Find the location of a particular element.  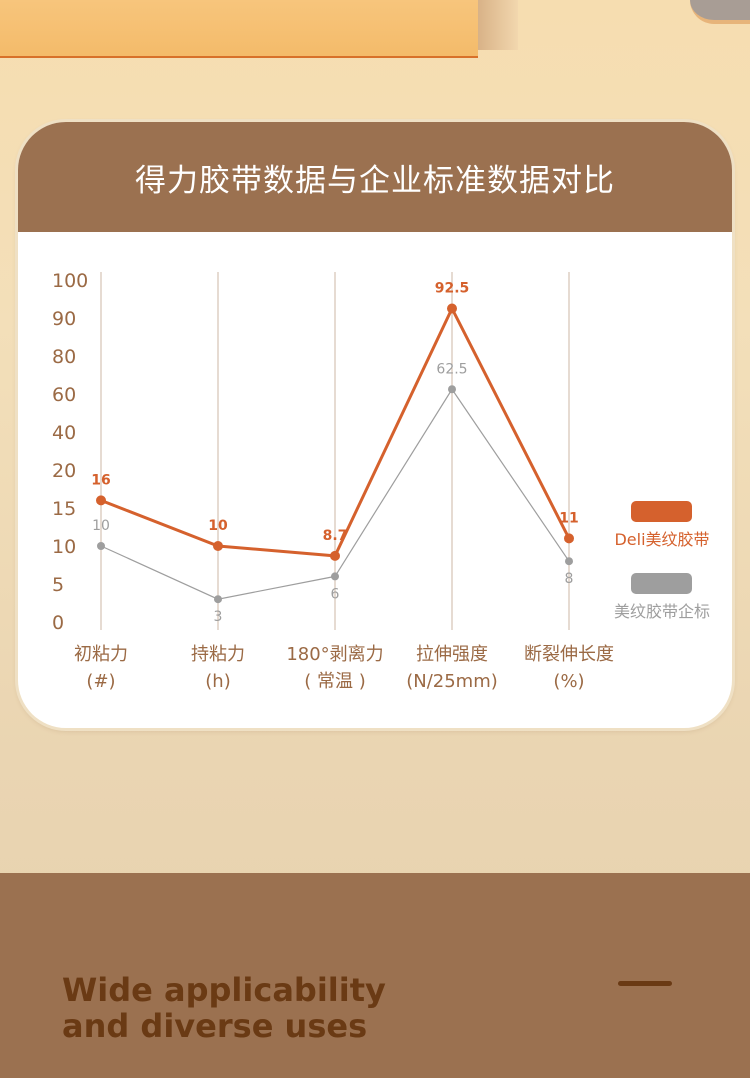

y-tick-label: 5 is located at coordinates (58, 585).